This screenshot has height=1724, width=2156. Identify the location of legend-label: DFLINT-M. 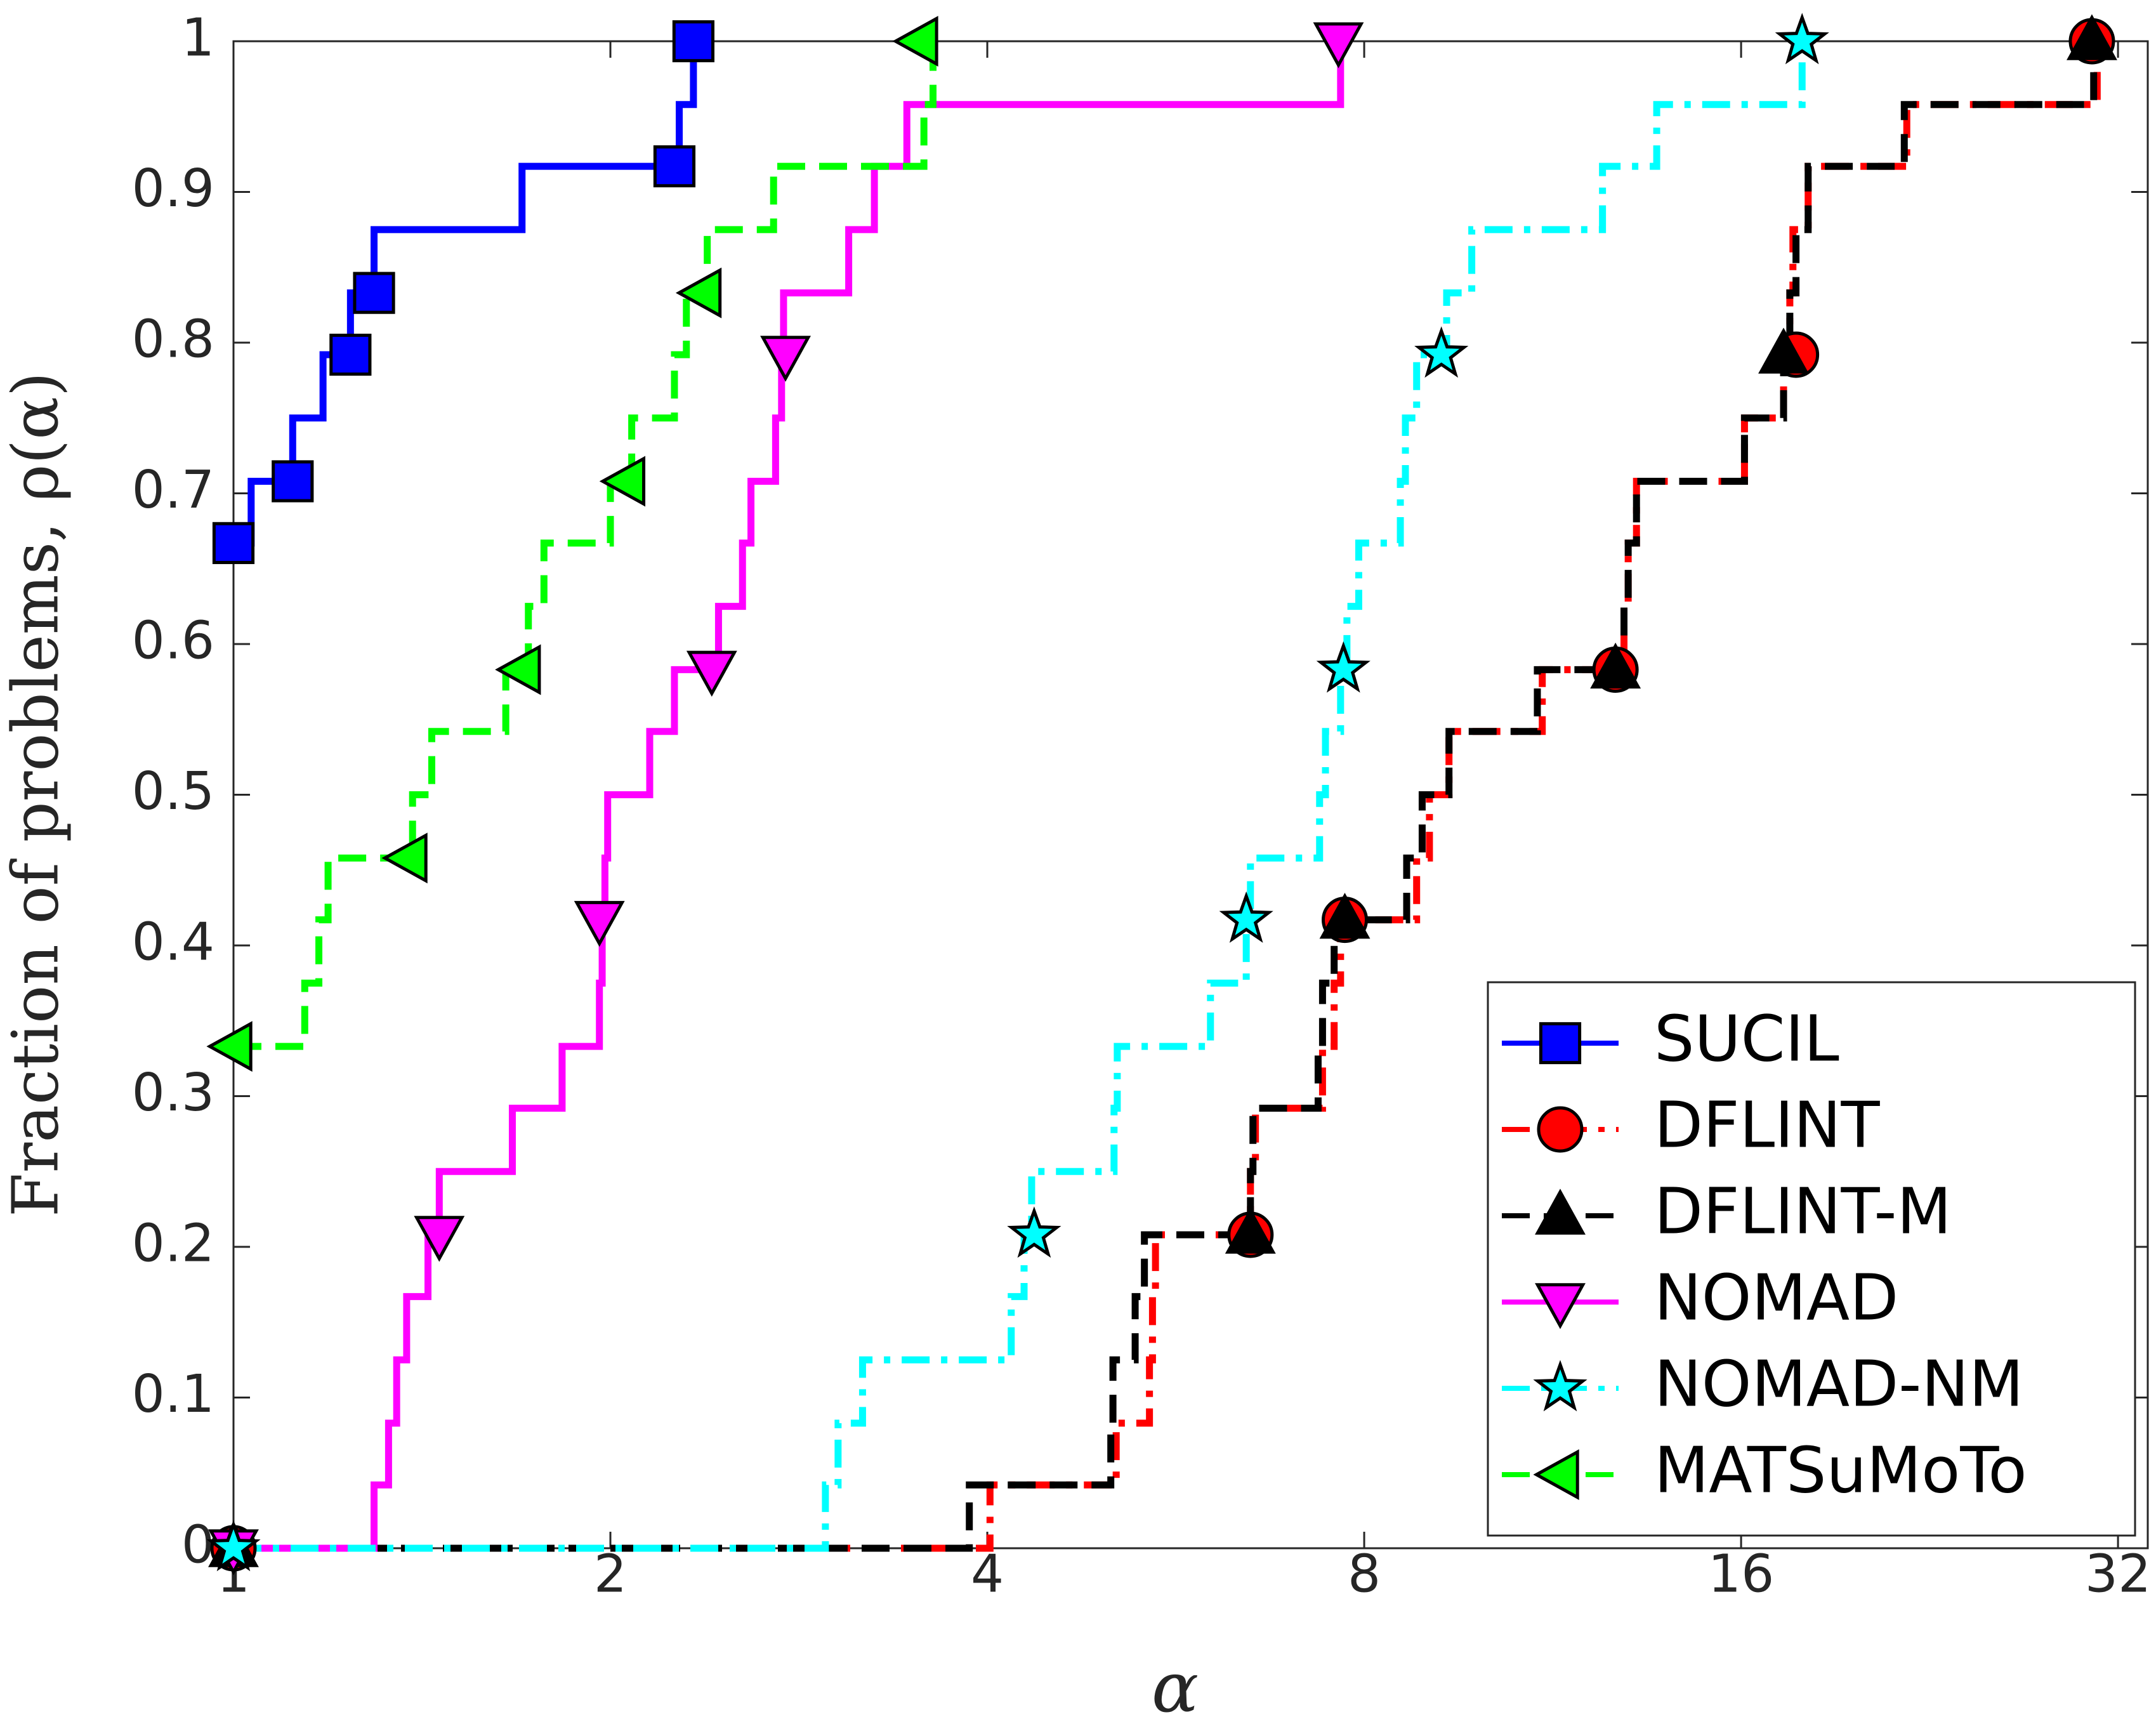
(1803, 1211).